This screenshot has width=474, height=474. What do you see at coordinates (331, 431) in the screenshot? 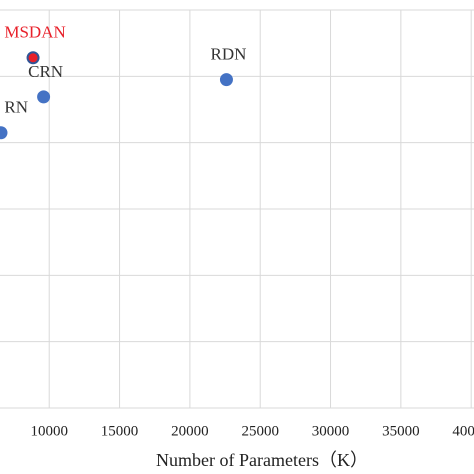
I see `x-tick-label: 30000` at bounding box center [331, 431].